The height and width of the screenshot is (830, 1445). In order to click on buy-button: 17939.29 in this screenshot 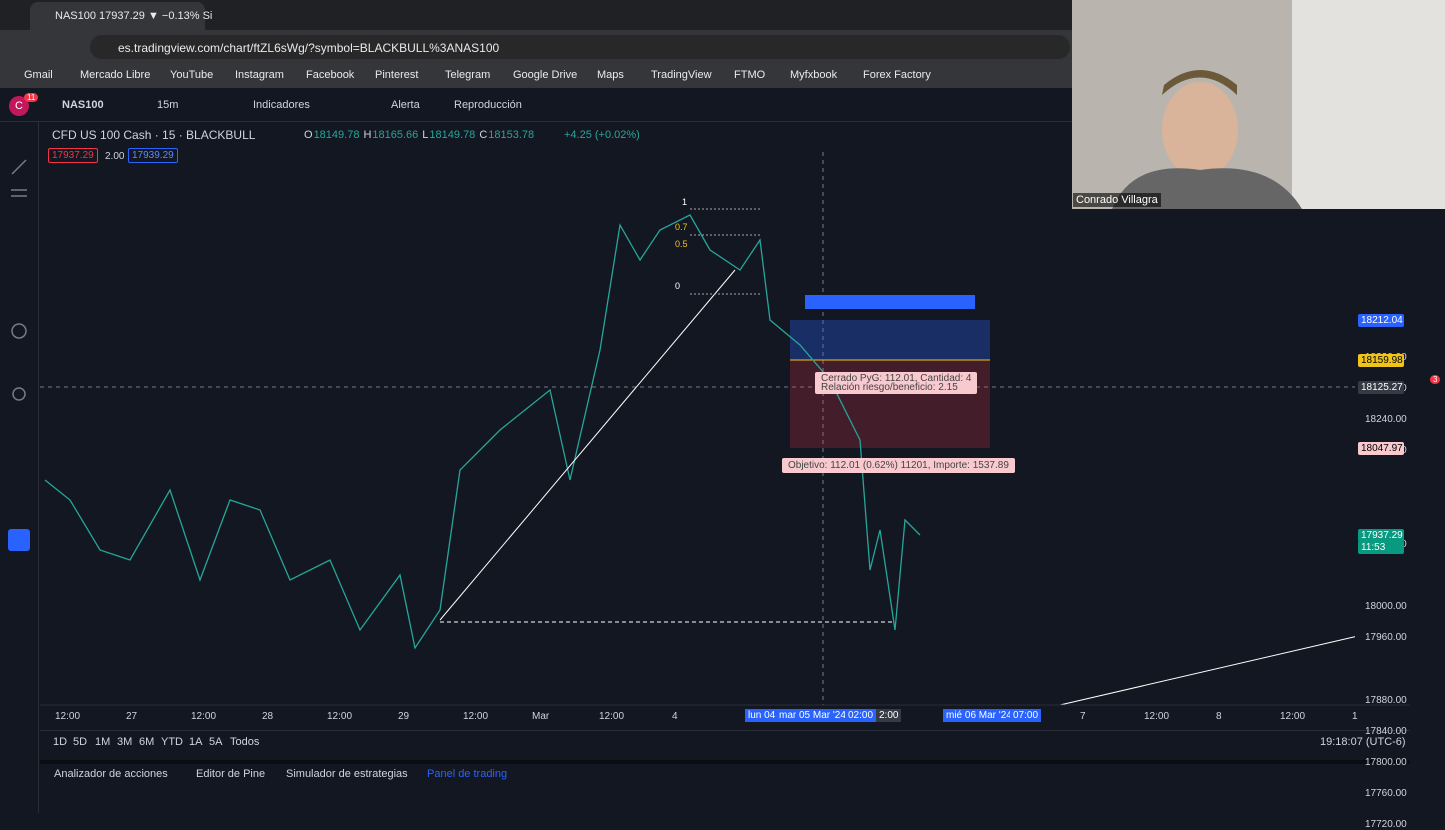, I will do `click(153, 155)`.